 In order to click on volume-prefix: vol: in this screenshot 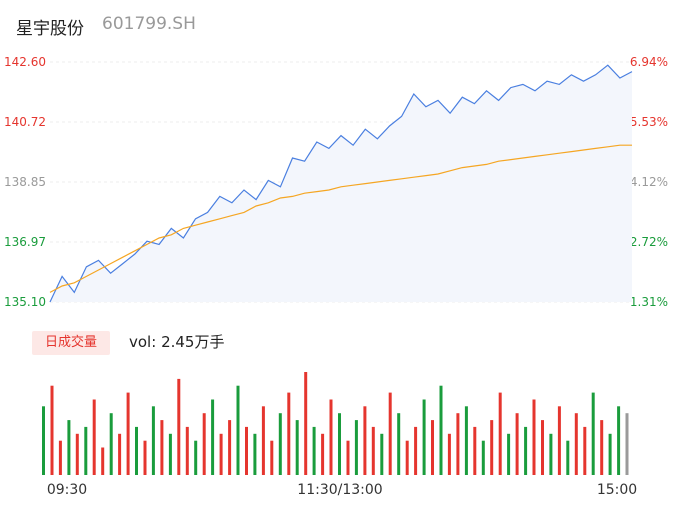, I will do `click(143, 342)`.